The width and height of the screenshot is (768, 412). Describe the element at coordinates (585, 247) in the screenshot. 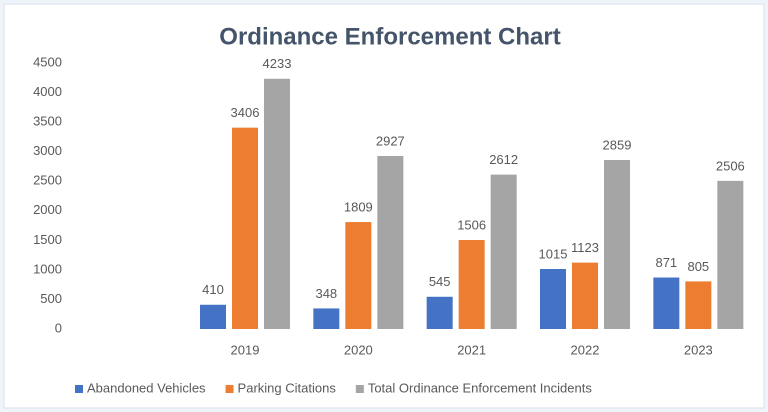

I see `data-label: 1123` at that location.